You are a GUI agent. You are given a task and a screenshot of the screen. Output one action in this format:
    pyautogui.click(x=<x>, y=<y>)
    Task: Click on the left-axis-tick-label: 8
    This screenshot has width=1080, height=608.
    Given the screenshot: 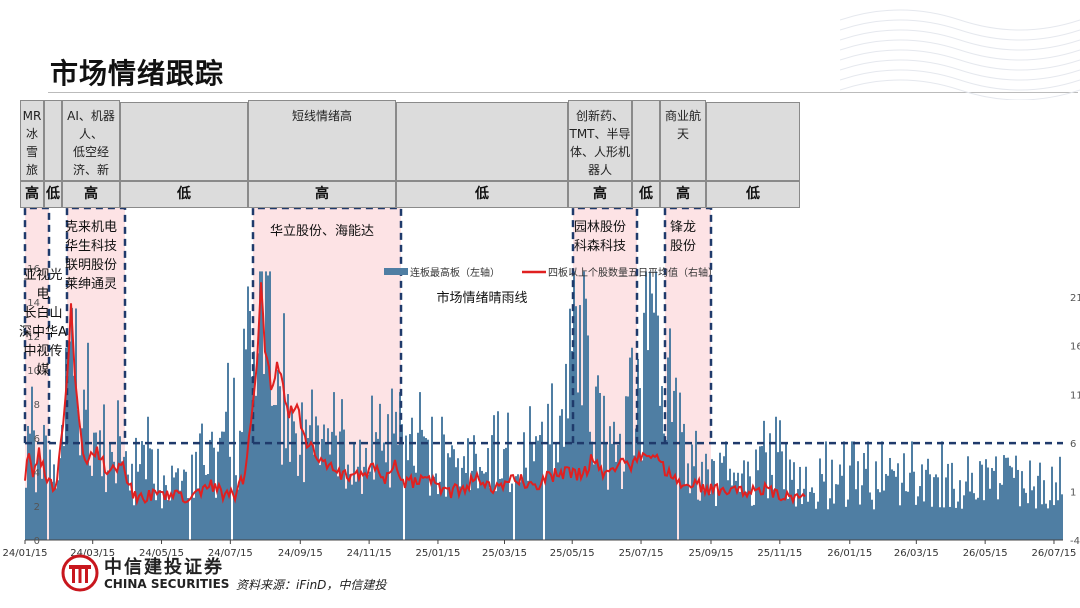 What is the action you would take?
    pyautogui.click(x=37, y=405)
    